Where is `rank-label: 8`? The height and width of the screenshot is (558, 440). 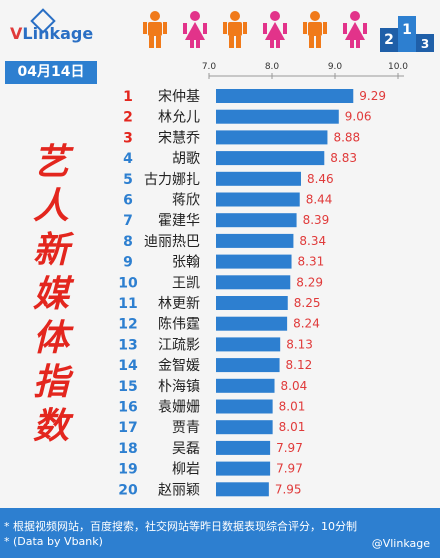 rank-label: 8 is located at coordinates (128, 242).